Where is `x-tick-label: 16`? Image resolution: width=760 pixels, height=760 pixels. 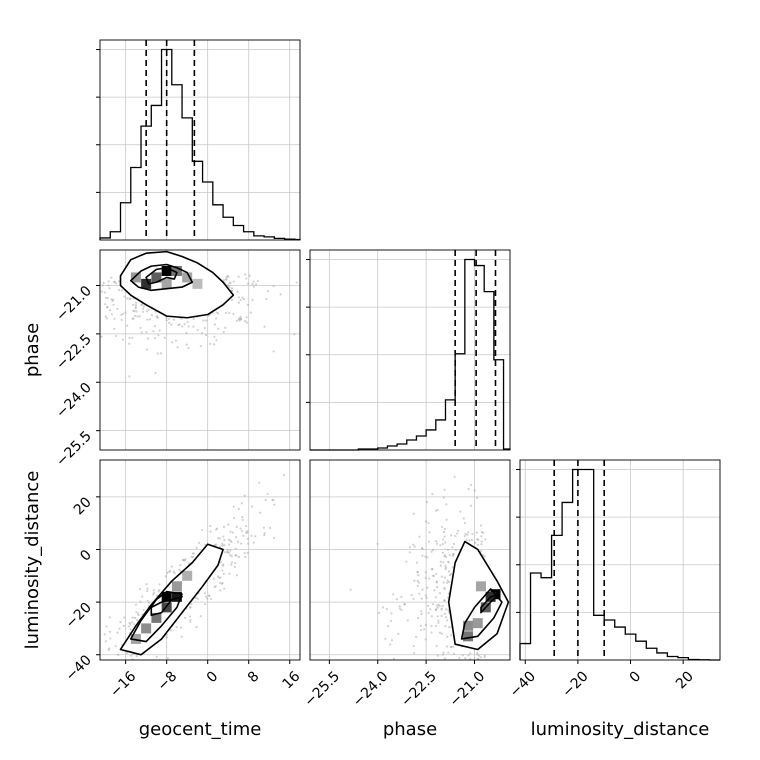 x-tick-label: 16 is located at coordinates (292, 680).